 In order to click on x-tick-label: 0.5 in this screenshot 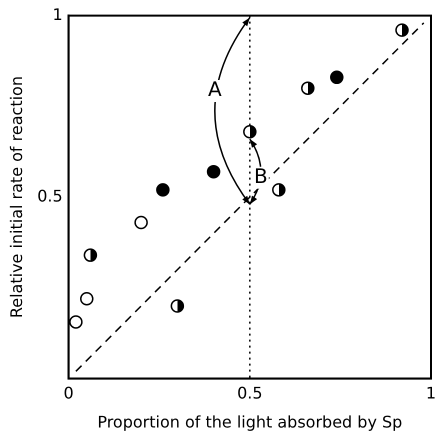, I will do `click(250, 392)`.